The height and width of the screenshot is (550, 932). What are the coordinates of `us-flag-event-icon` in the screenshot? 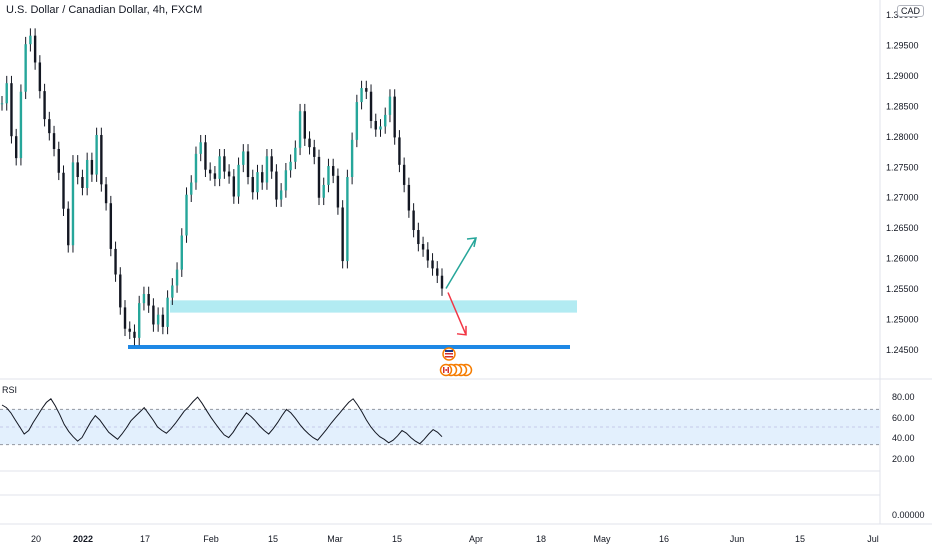 It's located at (449, 354).